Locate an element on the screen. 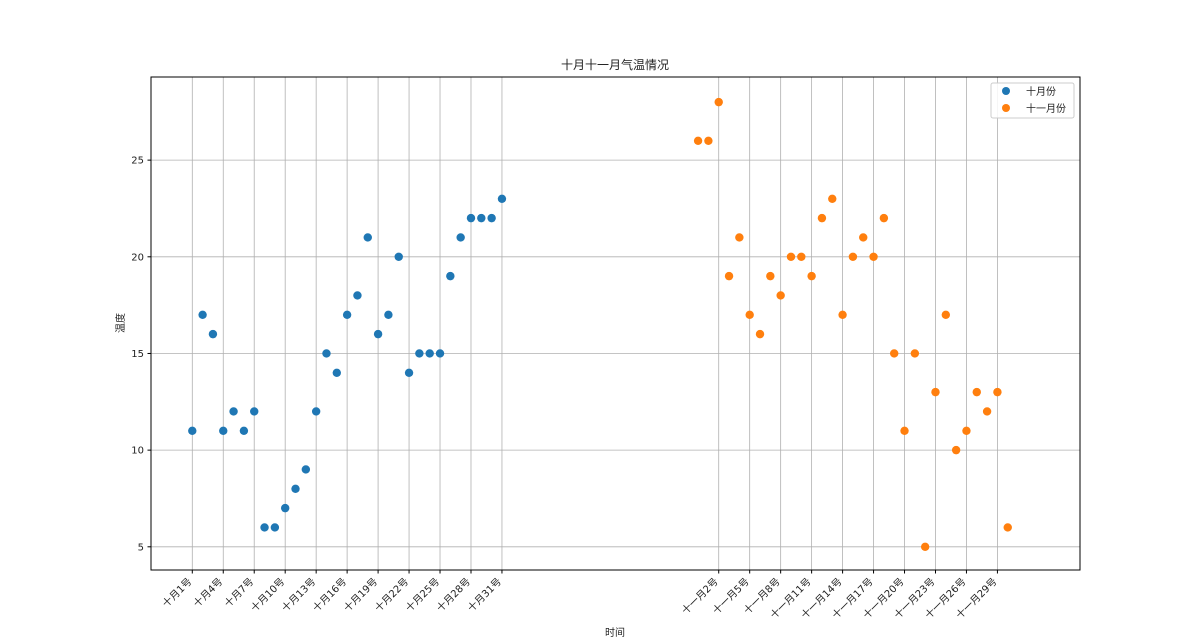  y-tick-label: 10 is located at coordinates (137, 451).